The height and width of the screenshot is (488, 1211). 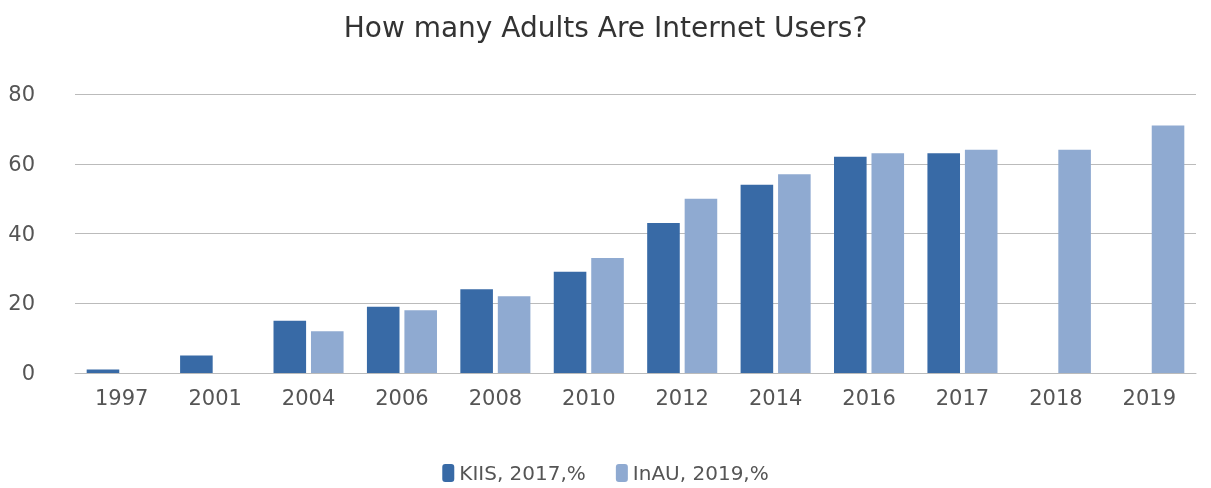 I want to click on x-tick-label: 1997, so click(x=121, y=397).